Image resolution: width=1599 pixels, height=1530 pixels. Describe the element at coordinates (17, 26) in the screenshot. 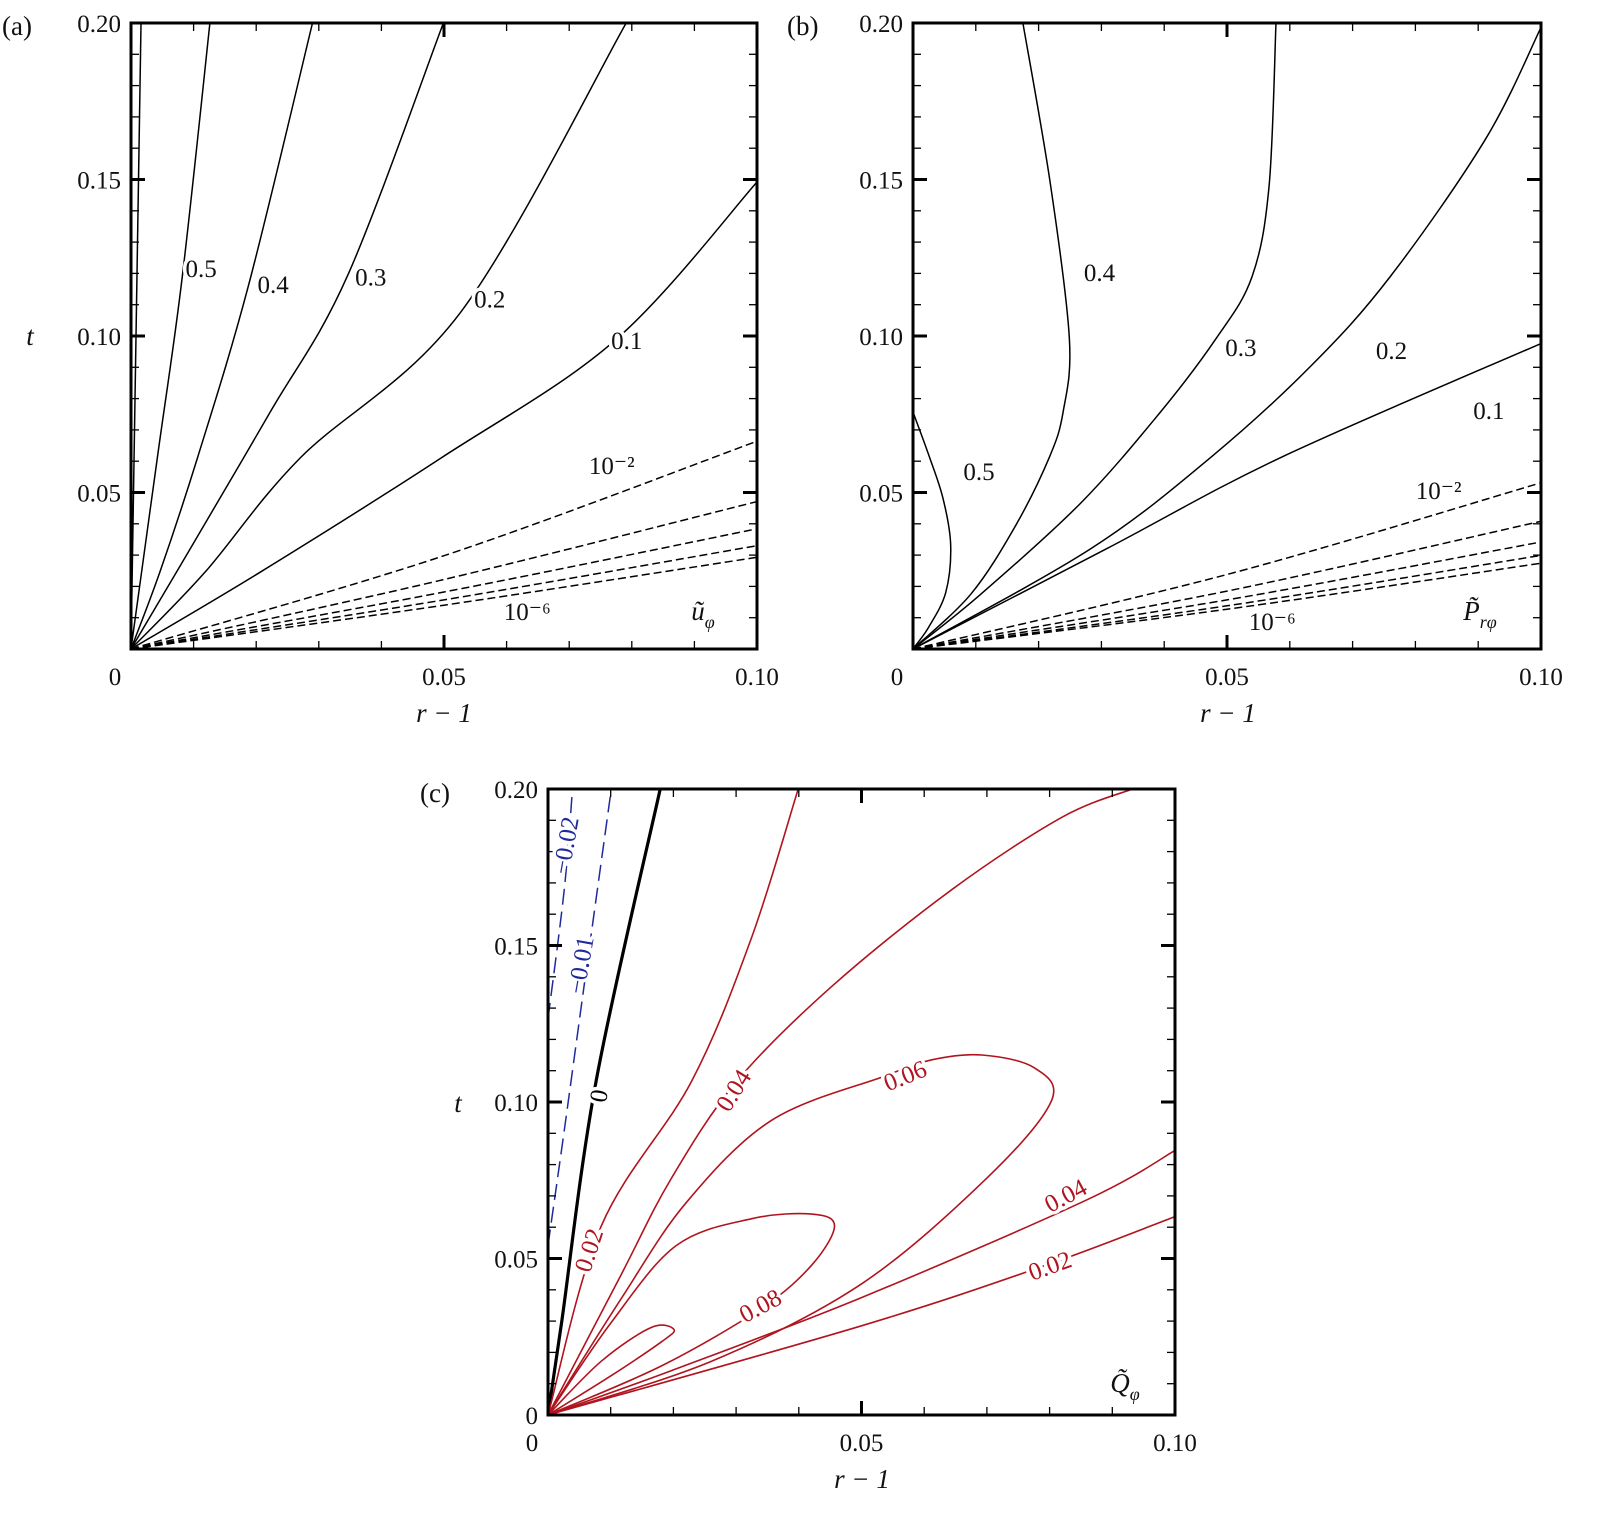

I see `panel-letter: (a)` at that location.